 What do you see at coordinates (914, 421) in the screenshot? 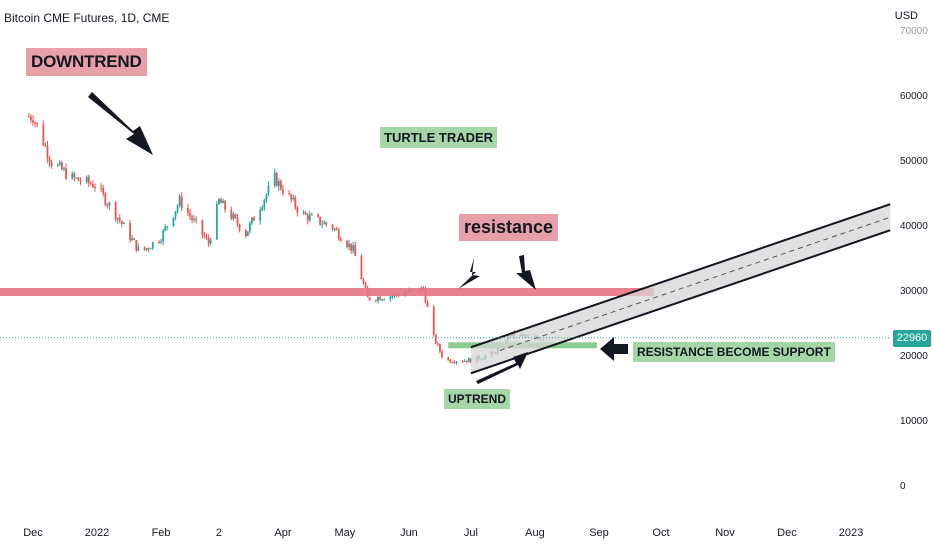
I see `y-tick-label: 10000` at bounding box center [914, 421].